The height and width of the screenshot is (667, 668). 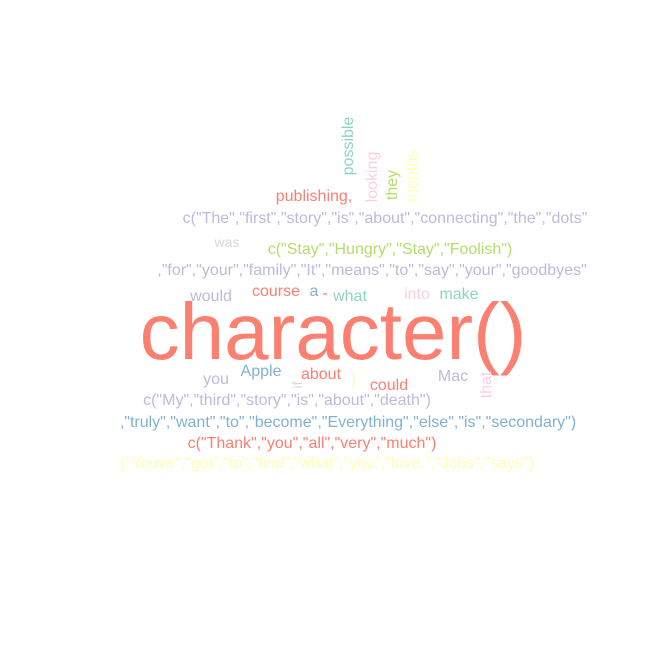 I want to click on word-looking: looking, so click(x=372, y=177).